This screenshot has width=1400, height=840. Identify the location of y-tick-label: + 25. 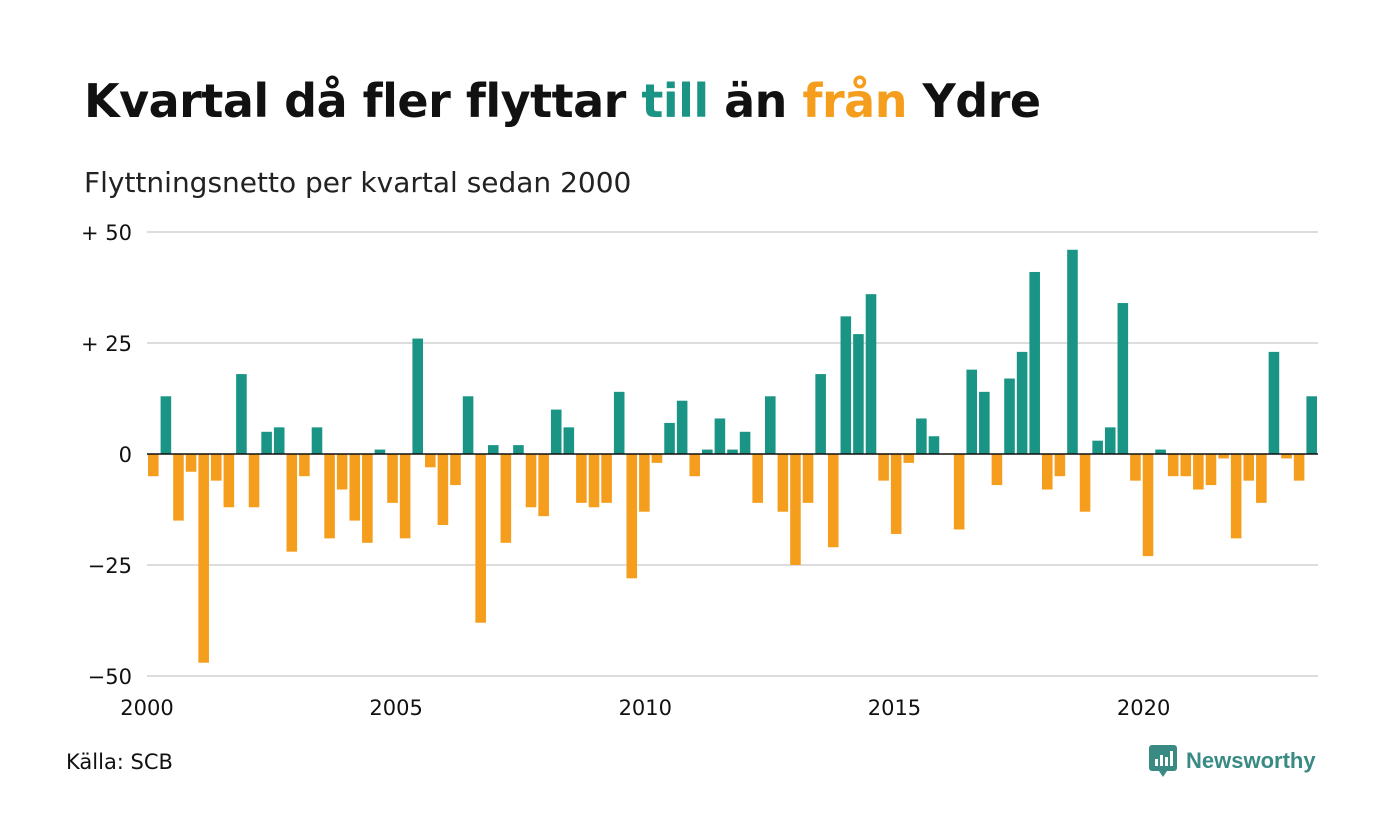
(106, 344).